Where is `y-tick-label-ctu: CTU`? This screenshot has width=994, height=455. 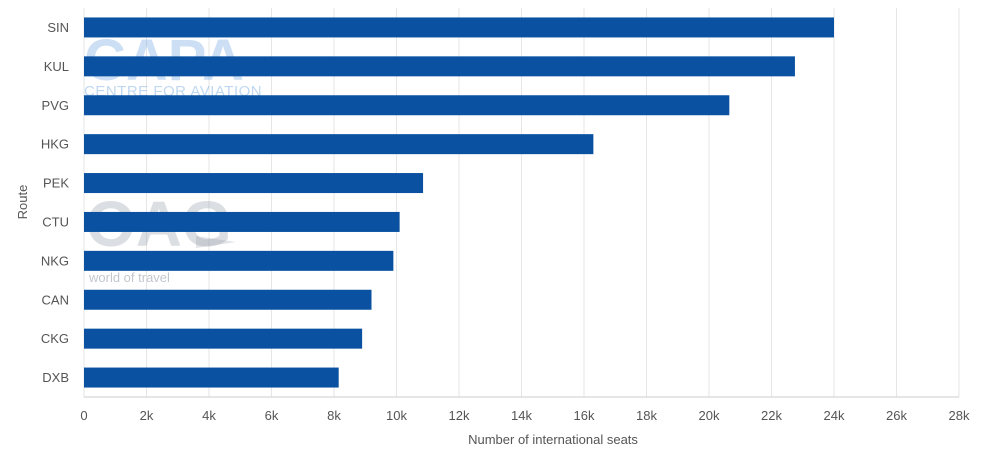 y-tick-label-ctu: CTU is located at coordinates (55, 221).